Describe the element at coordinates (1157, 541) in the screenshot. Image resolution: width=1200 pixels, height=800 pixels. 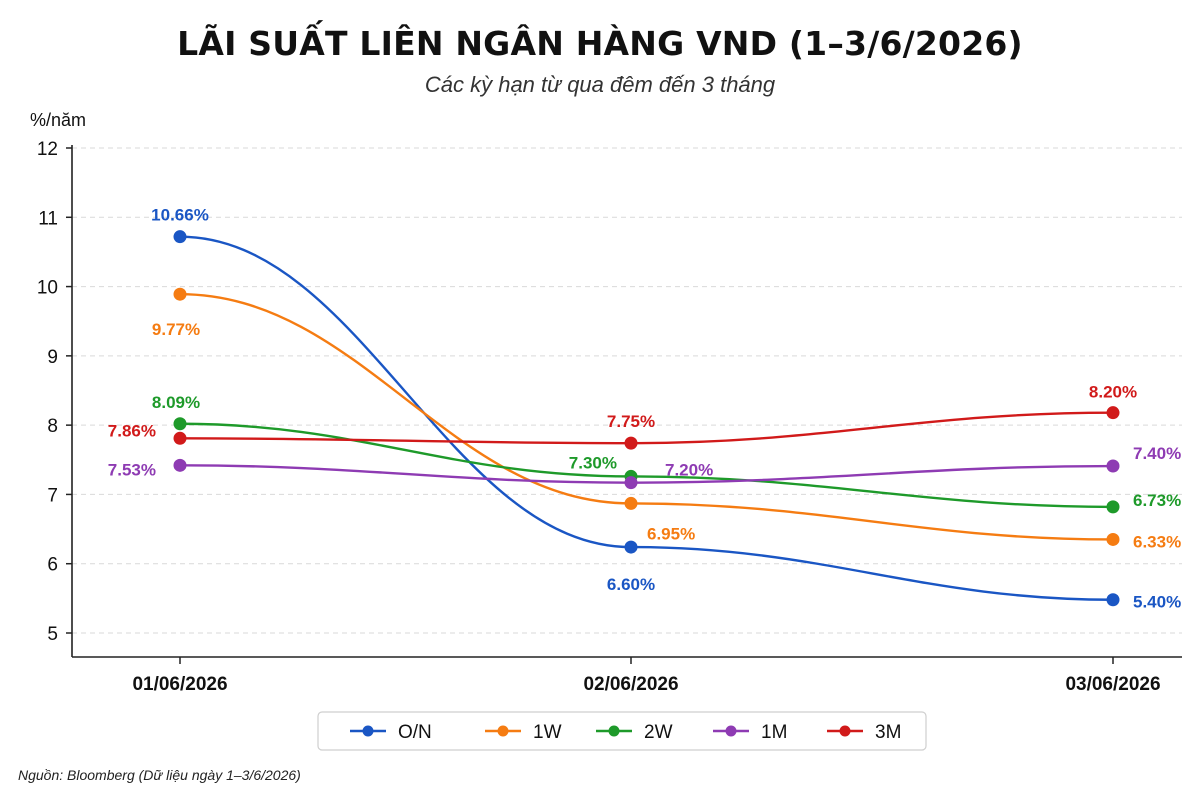
I see `data-label: 6.33%` at that location.